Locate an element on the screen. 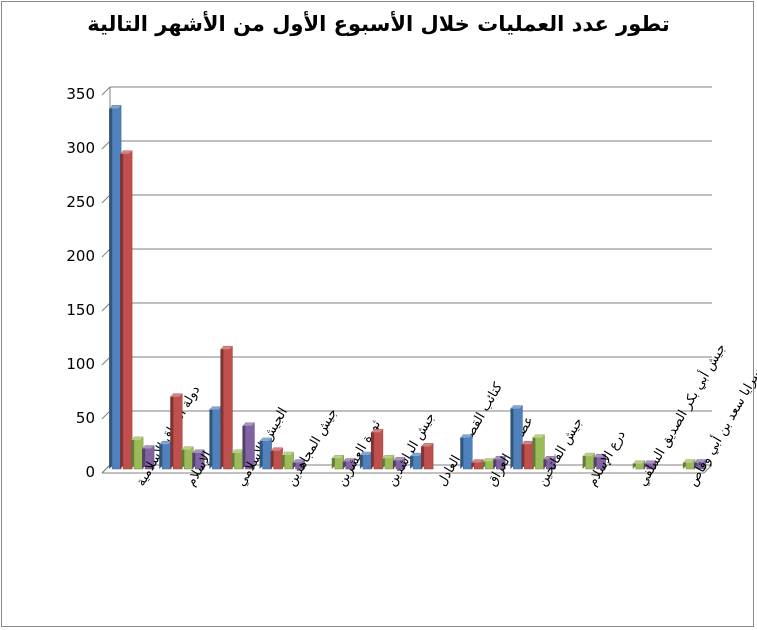 The image size is (757, 630). y-tick-label: 300 is located at coordinates (80, 148).